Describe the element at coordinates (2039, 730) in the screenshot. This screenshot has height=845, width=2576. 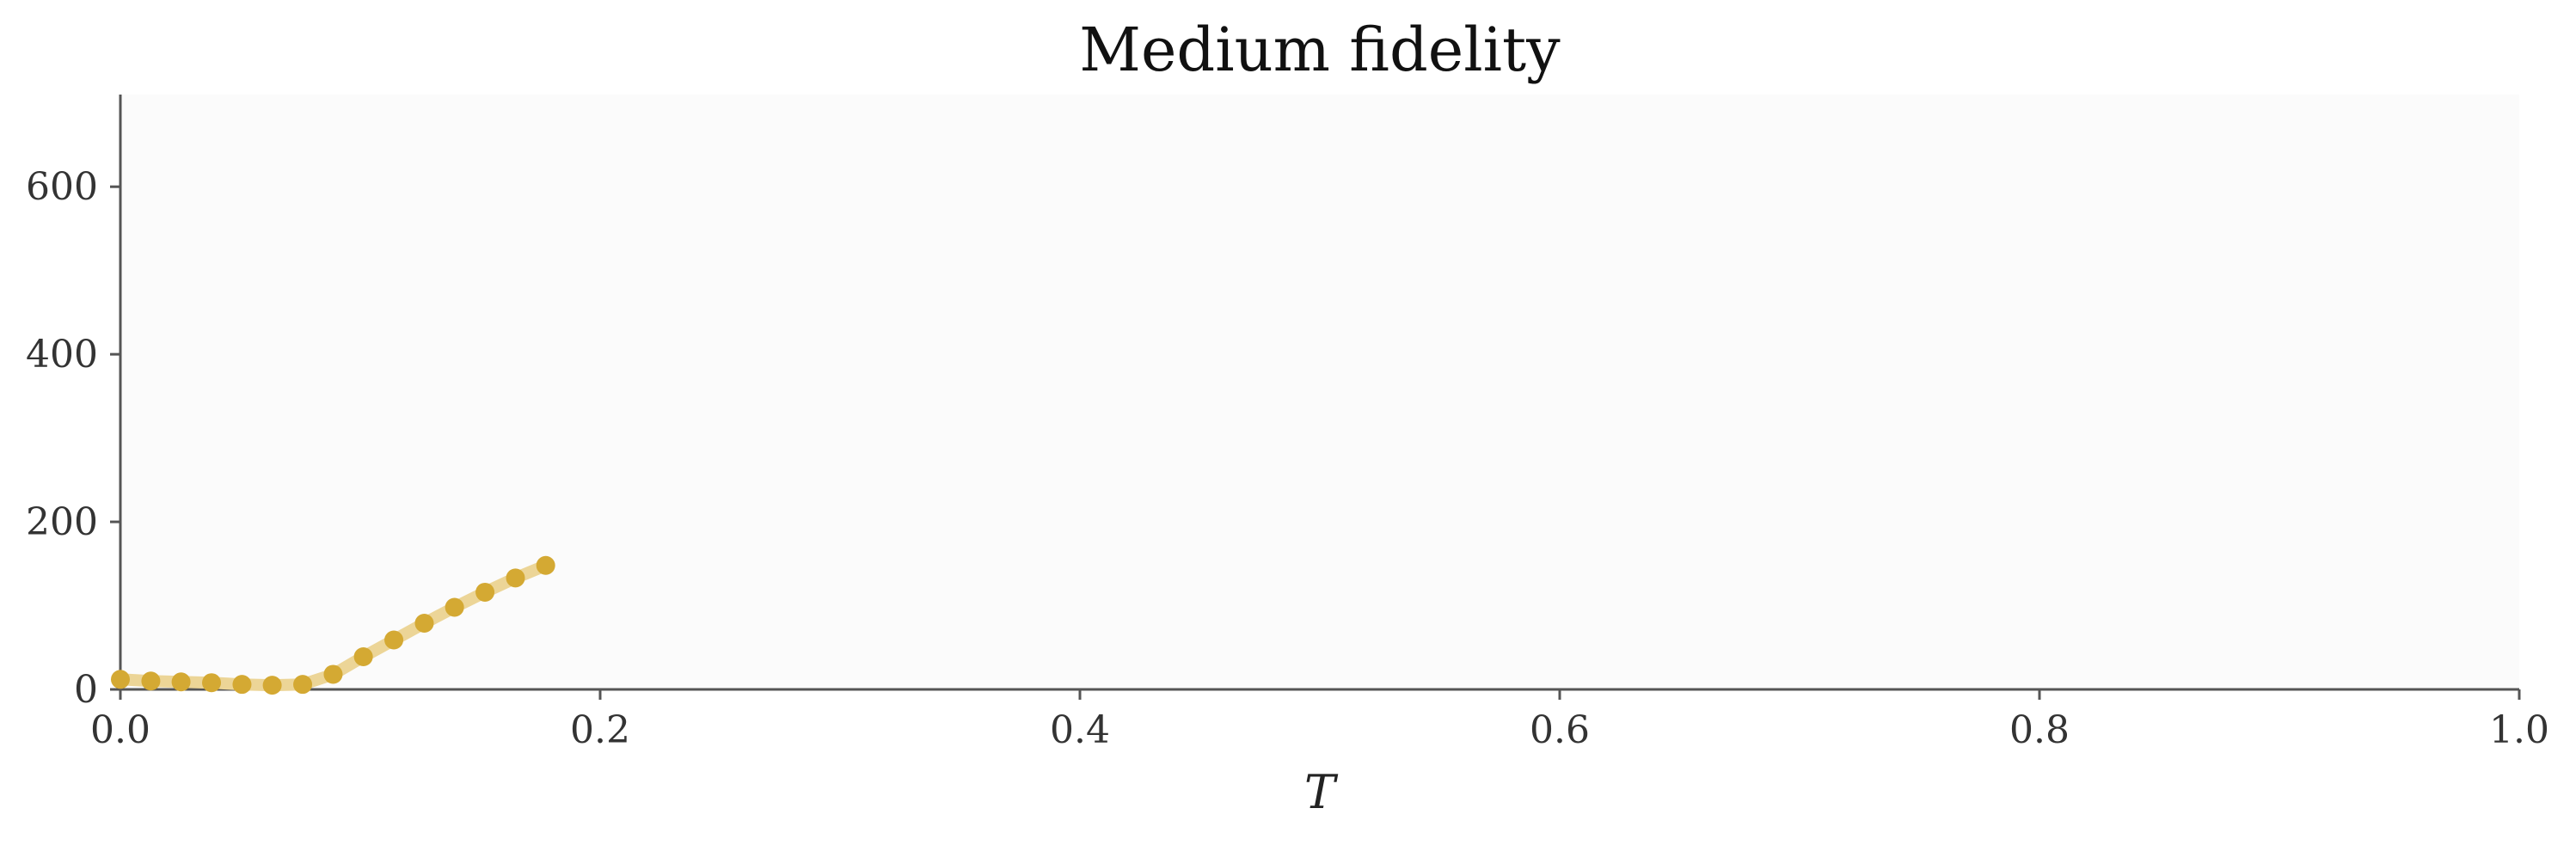
I see `x-tick-label: 0.8` at that location.